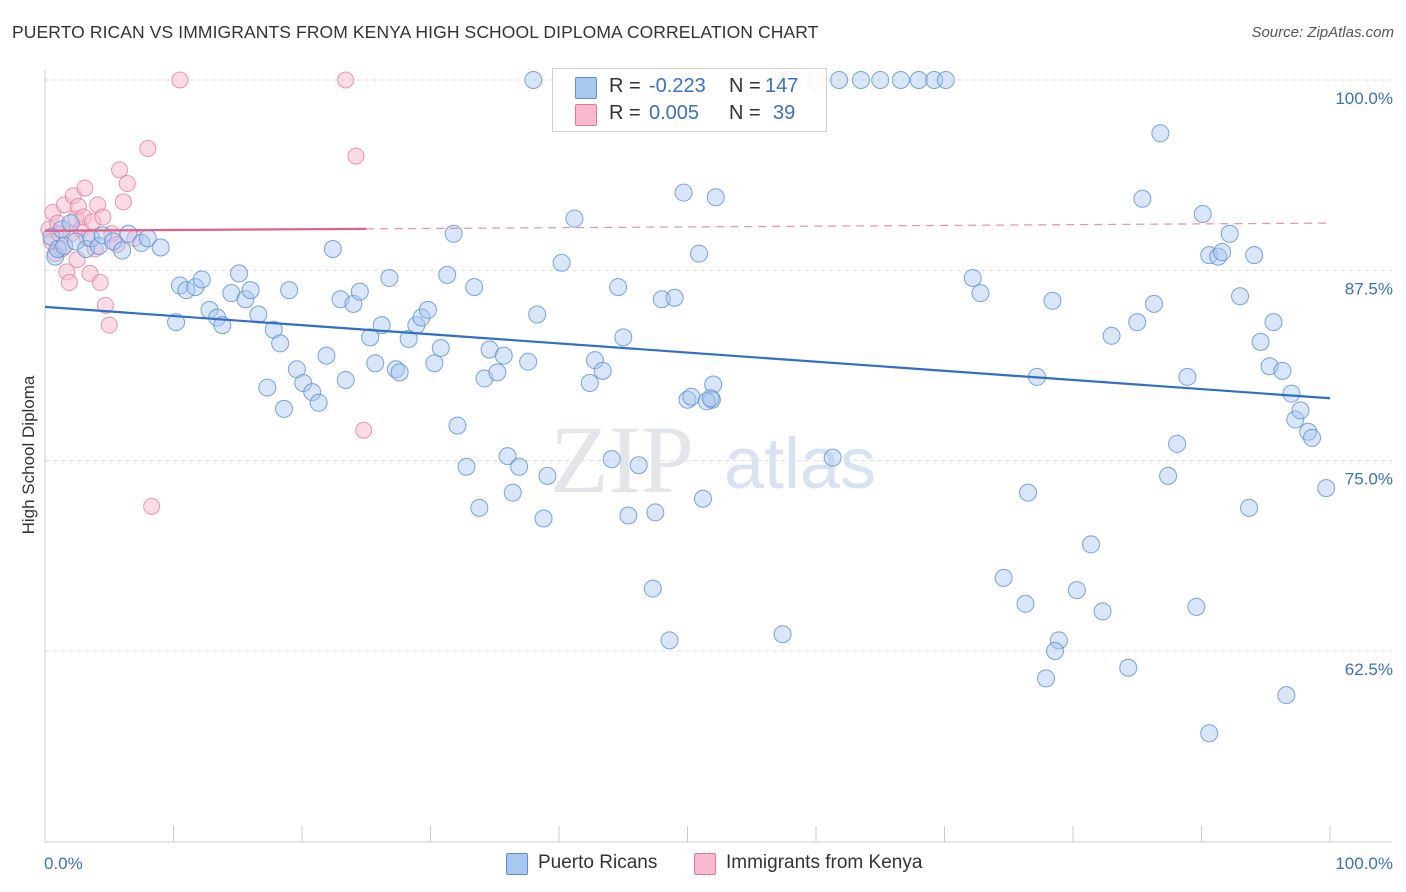  Describe the element at coordinates (677, 86) in the screenshot. I see `legend-r-value: -0.223` at that location.